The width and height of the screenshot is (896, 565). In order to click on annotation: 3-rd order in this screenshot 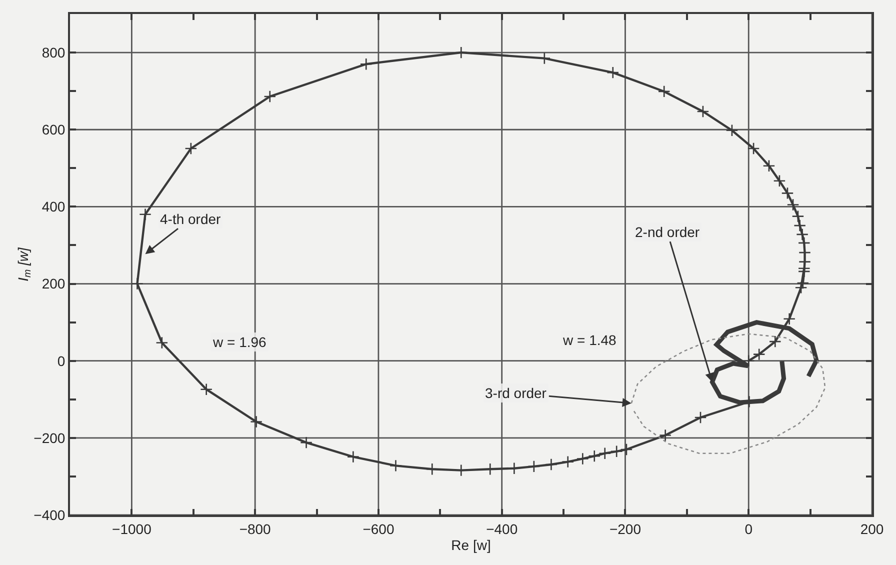, I will do `click(516, 393)`.